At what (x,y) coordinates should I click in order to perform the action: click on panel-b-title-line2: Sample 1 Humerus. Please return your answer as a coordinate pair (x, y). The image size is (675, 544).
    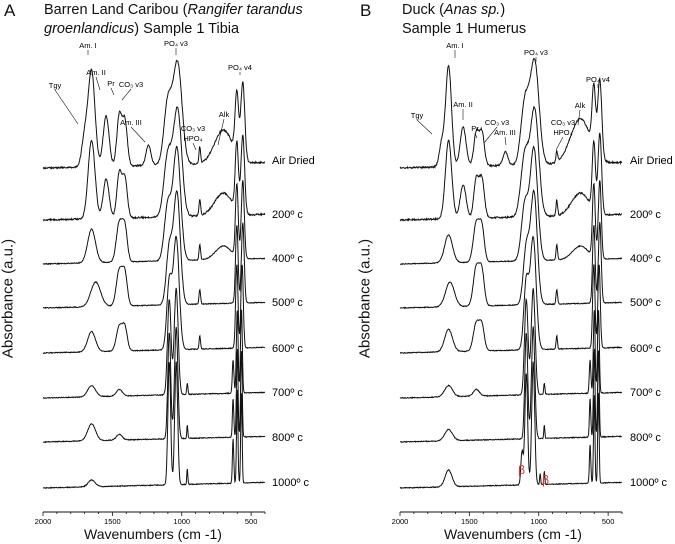
    Looking at the image, I should click on (464, 29).